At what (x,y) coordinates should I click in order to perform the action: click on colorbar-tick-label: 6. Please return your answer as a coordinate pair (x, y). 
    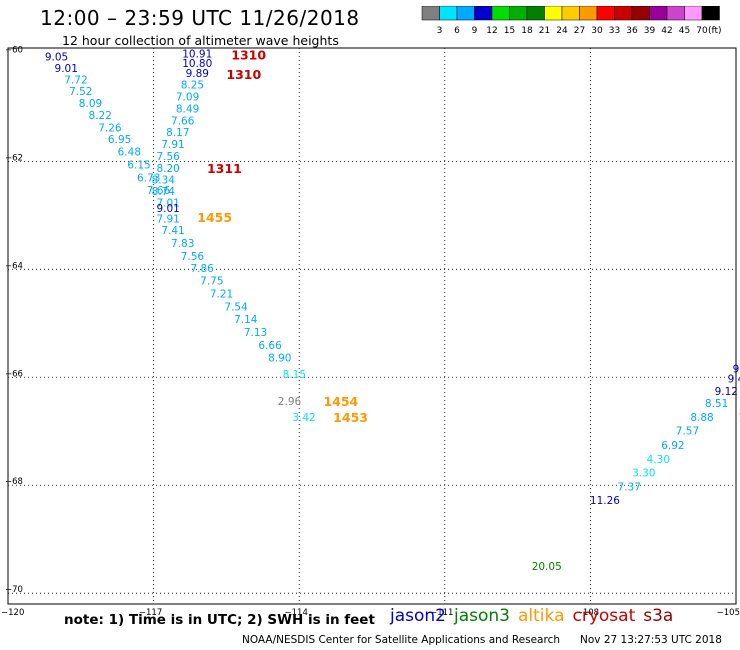
    Looking at the image, I should click on (457, 31).